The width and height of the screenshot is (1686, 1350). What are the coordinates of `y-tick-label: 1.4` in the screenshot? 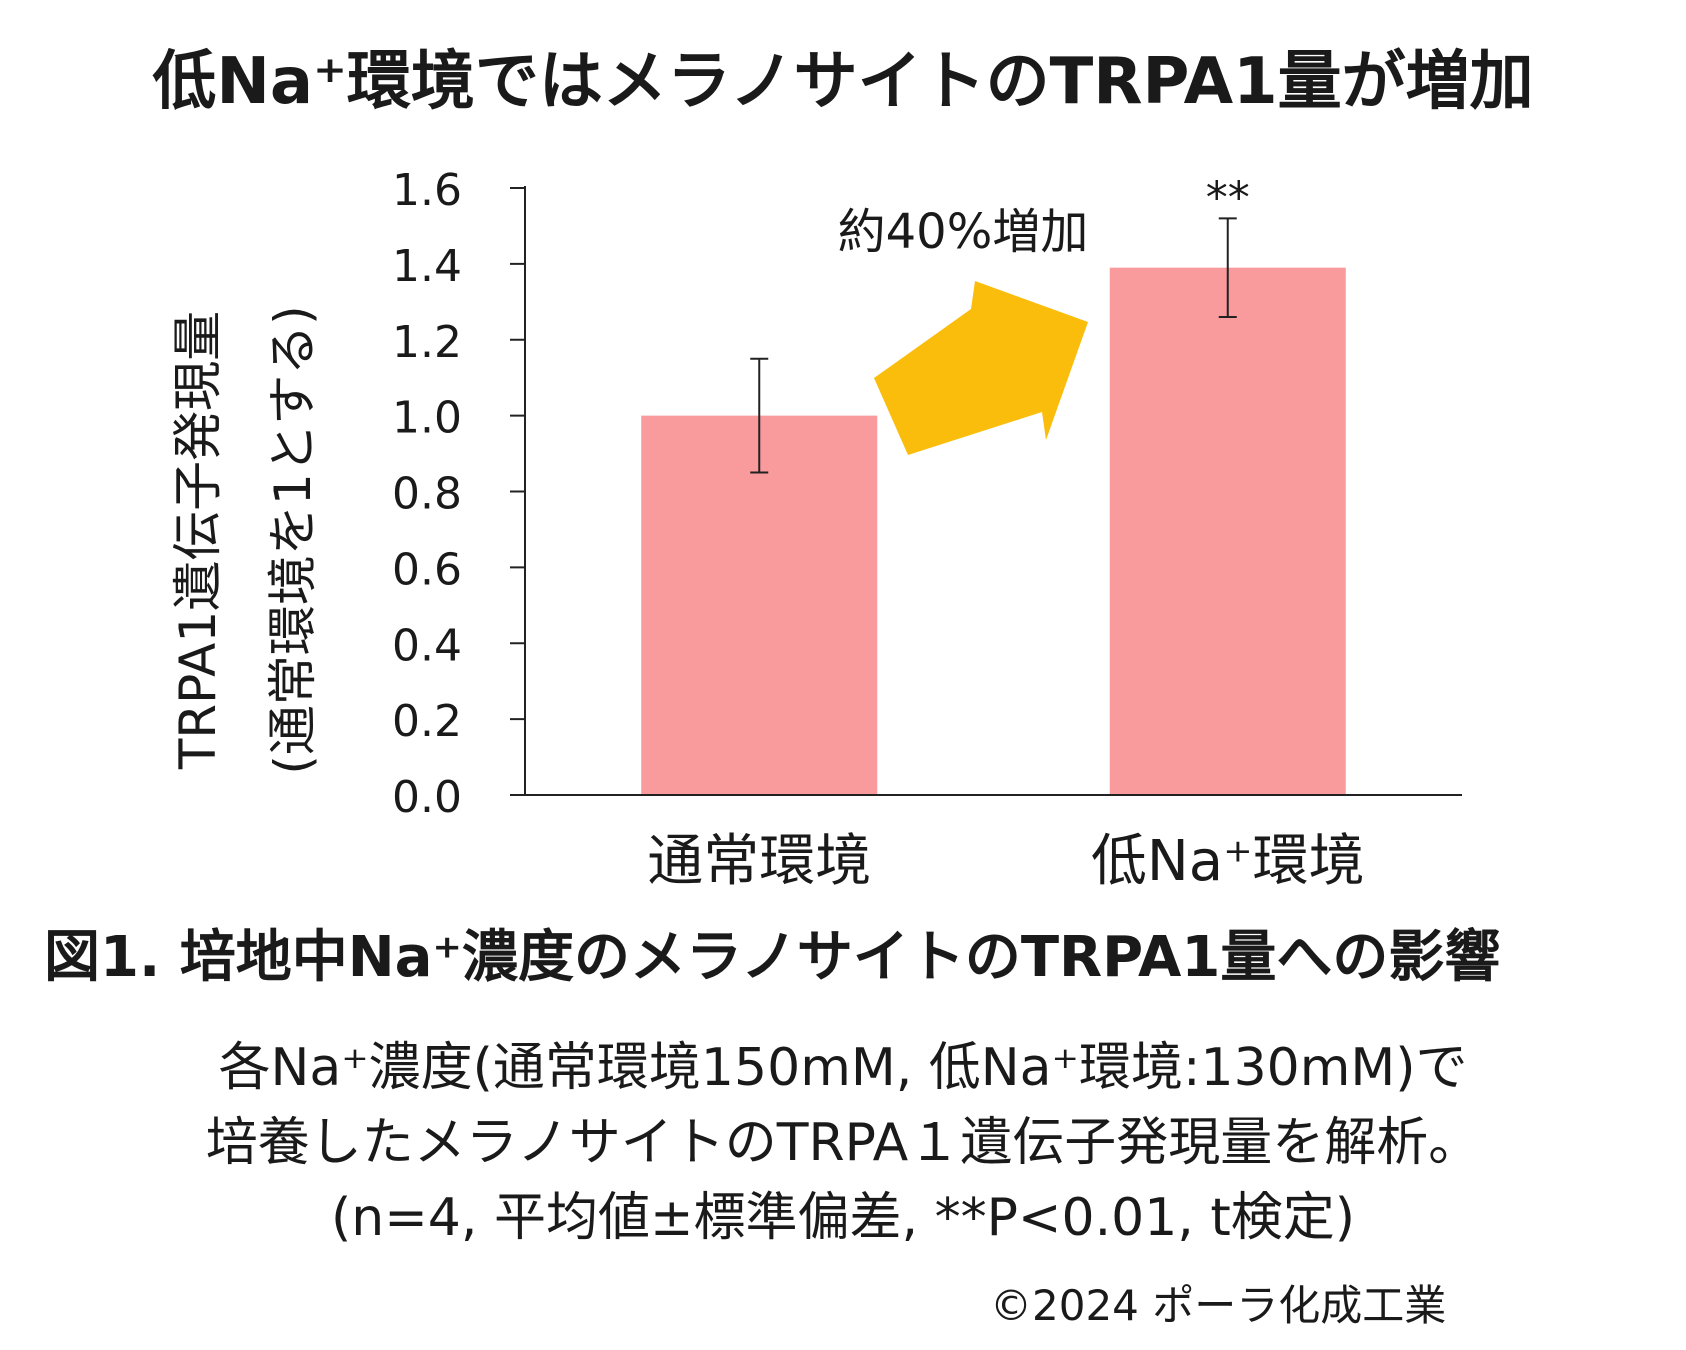 It's located at (427, 266).